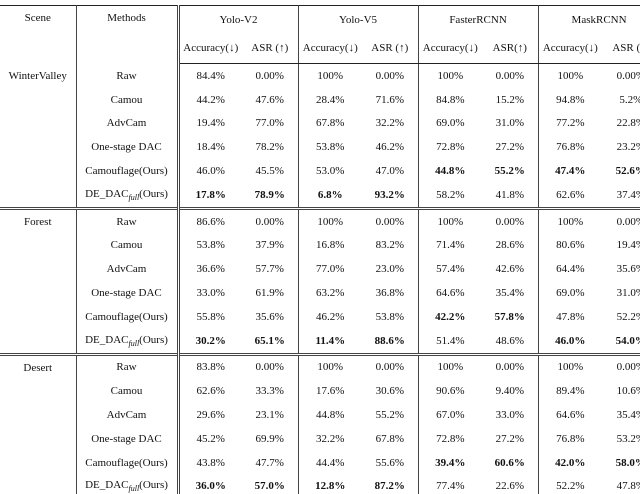 The width and height of the screenshot is (640, 494). I want to click on value-text: 30.6%, so click(389, 391).